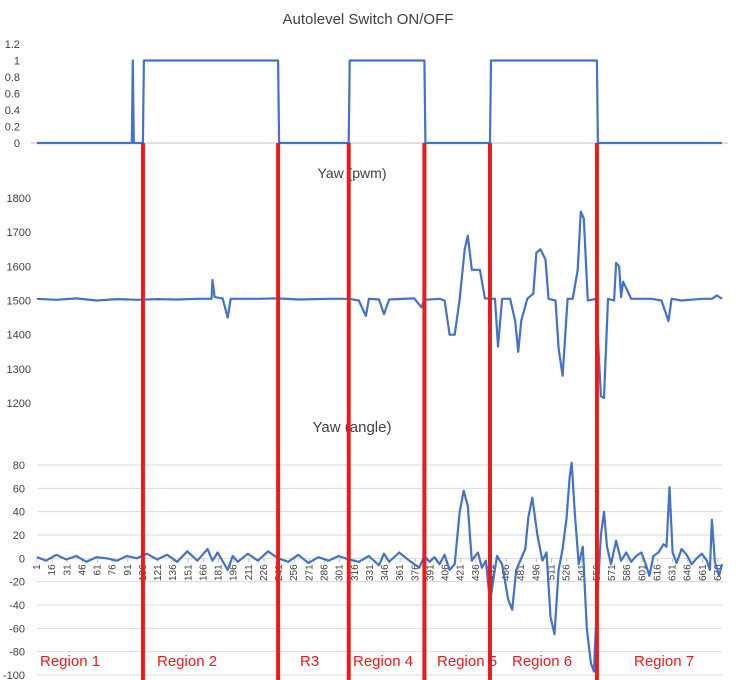 This screenshot has width=738, height=680. What do you see at coordinates (506, 572) in the screenshot?
I see `x-tick-label: 466` at bounding box center [506, 572].